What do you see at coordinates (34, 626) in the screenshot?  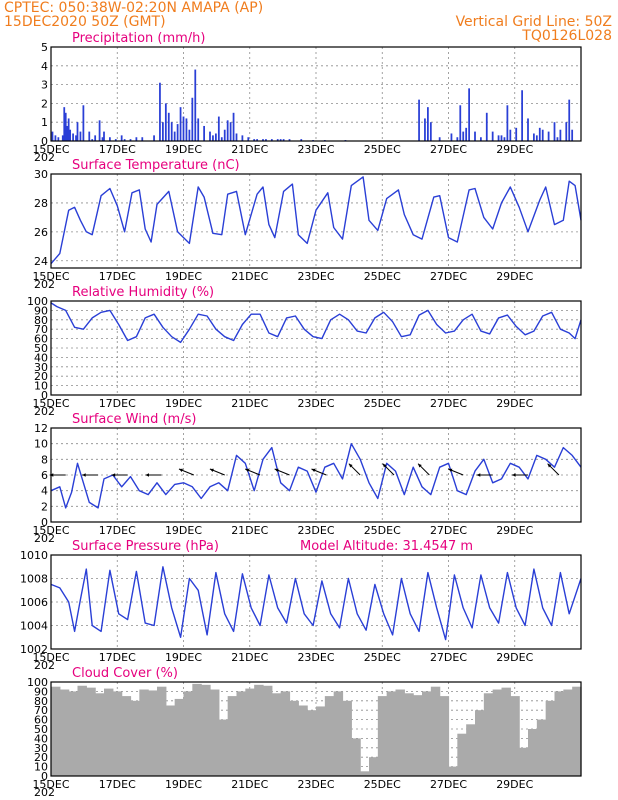 I see `pressure-y-tick-label: 1004` at bounding box center [34, 626].